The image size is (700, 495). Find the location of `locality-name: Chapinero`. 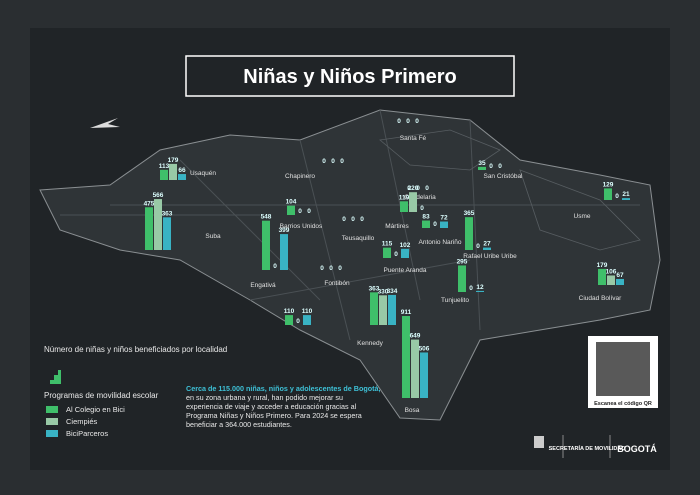

locality-name: Chapinero is located at coordinates (300, 176).